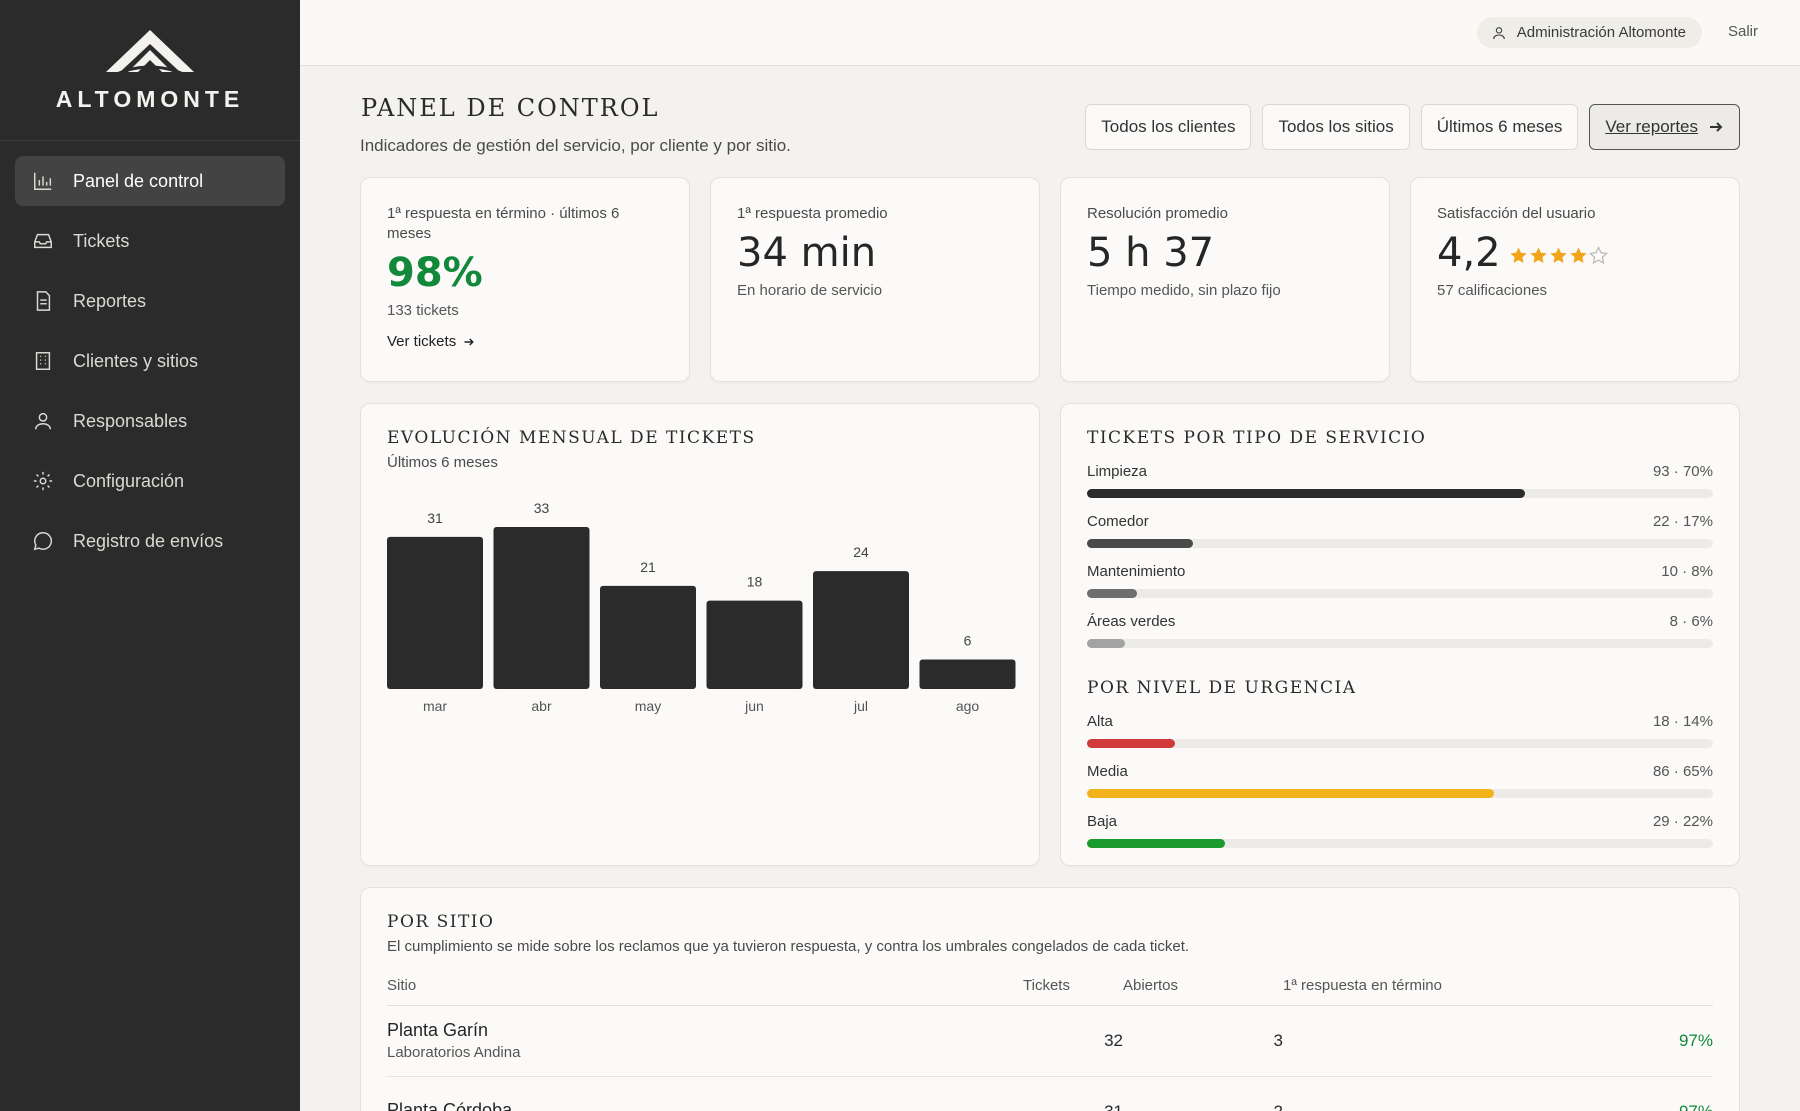 The height and width of the screenshot is (1111, 1800). I want to click on urgency-row: Media 86 · 65%, so click(1400, 780).